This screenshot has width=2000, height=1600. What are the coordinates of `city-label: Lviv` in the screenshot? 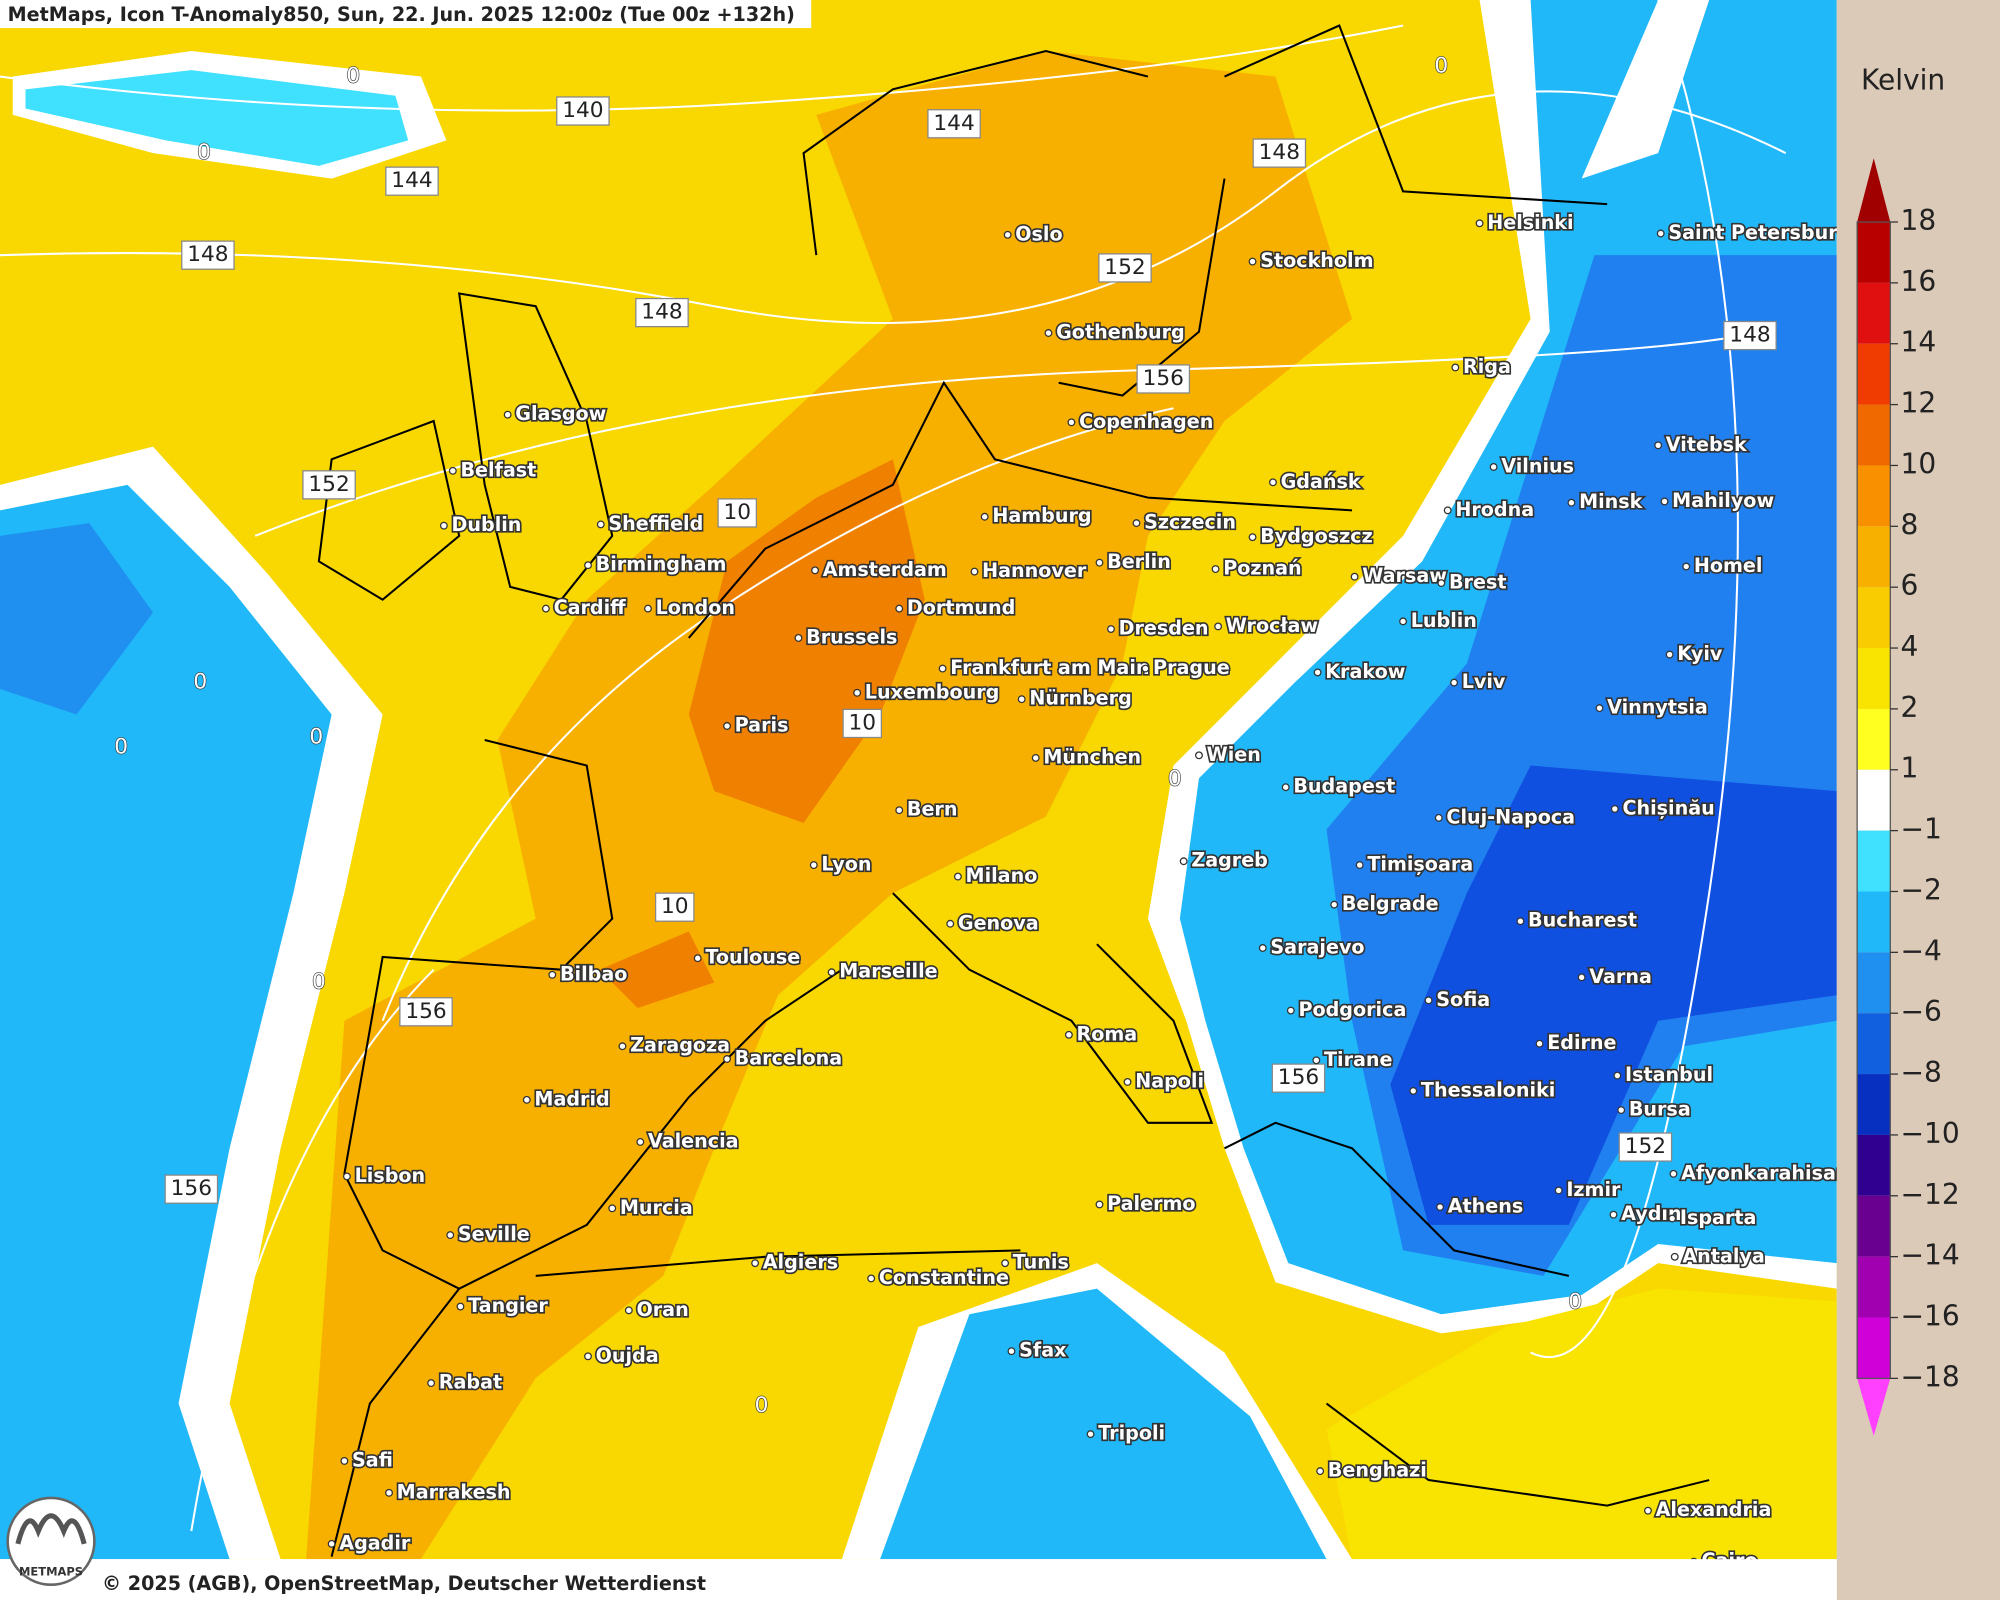 It's located at (1484, 681).